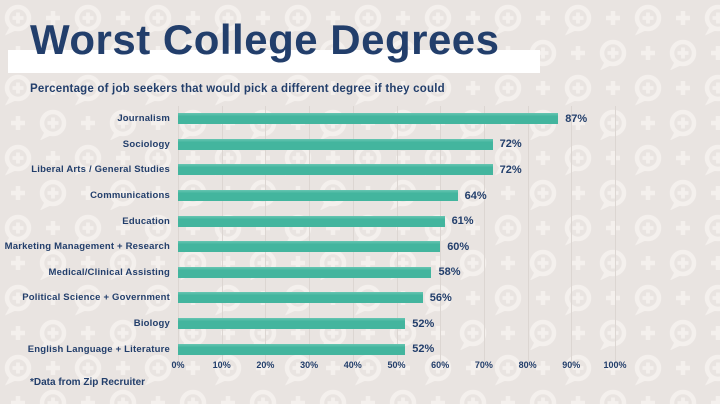 This screenshot has width=720, height=404. I want to click on x-tick-label: 80%, so click(527, 365).